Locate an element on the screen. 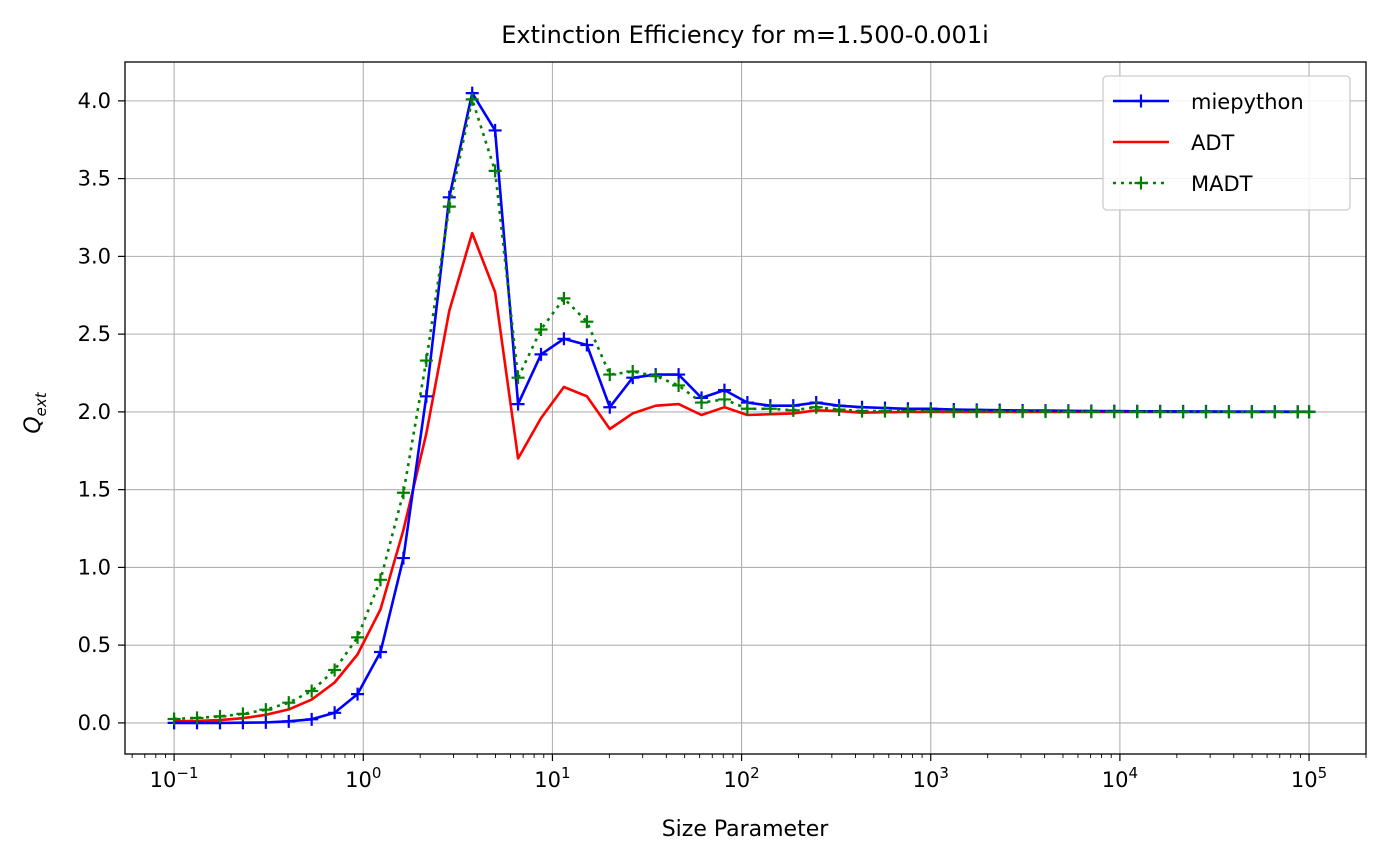  x-tick-label: 10⁻¹ is located at coordinates (174, 778).